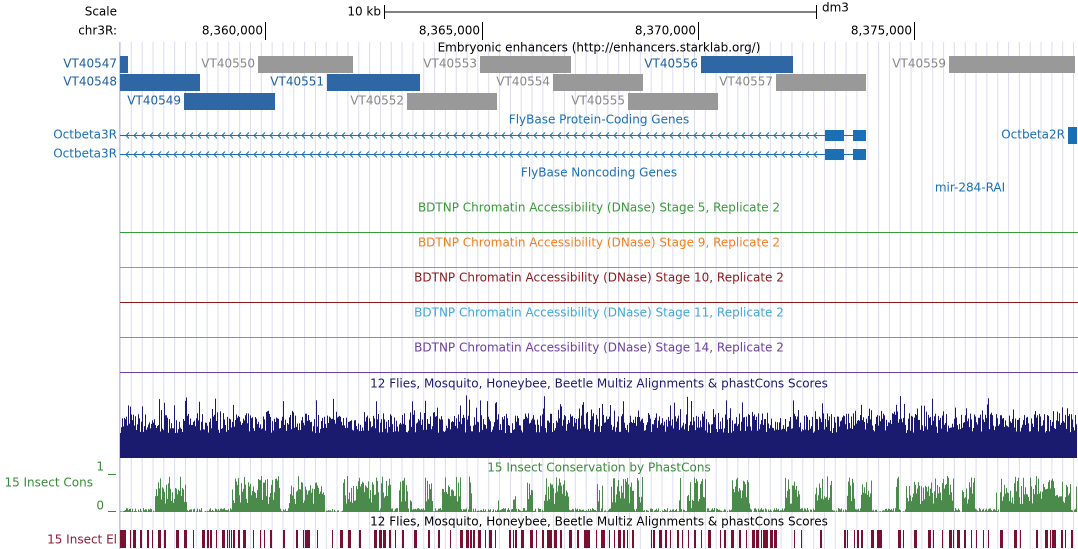 The image size is (1078, 549). Describe the element at coordinates (671, 64) in the screenshot. I see `enhancer-label: VT40556` at that location.